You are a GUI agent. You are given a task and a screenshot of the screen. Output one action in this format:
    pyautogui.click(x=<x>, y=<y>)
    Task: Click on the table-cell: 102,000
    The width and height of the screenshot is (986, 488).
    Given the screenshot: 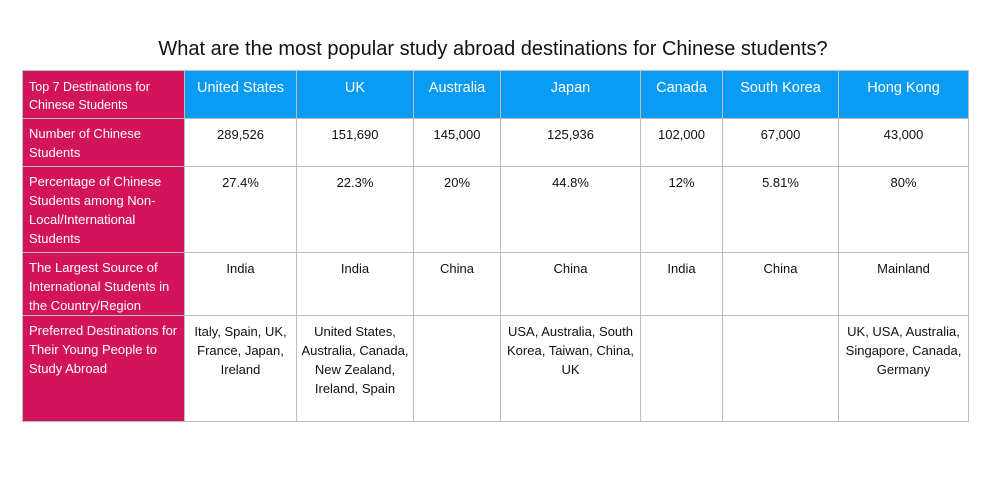 What is the action you would take?
    pyautogui.click(x=681, y=142)
    